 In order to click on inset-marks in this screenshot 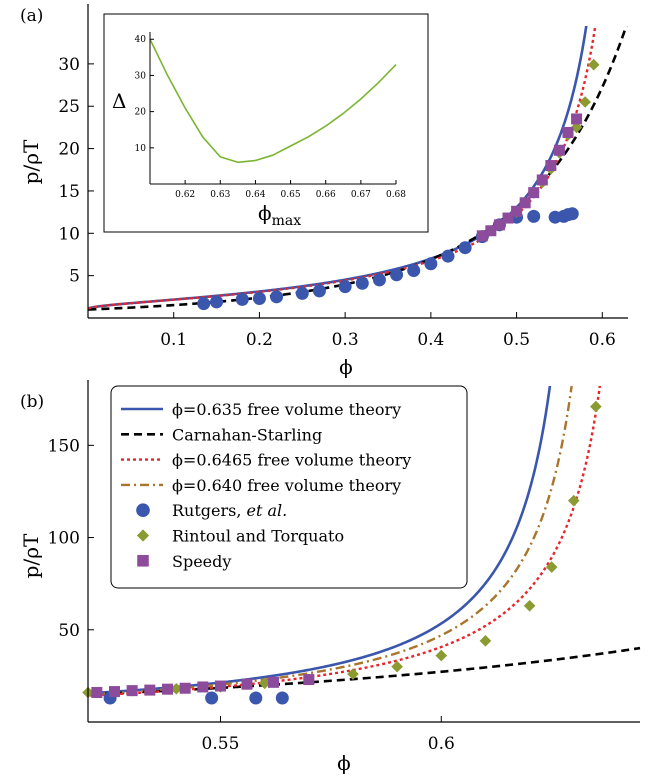, I will do `click(273, 101)`.